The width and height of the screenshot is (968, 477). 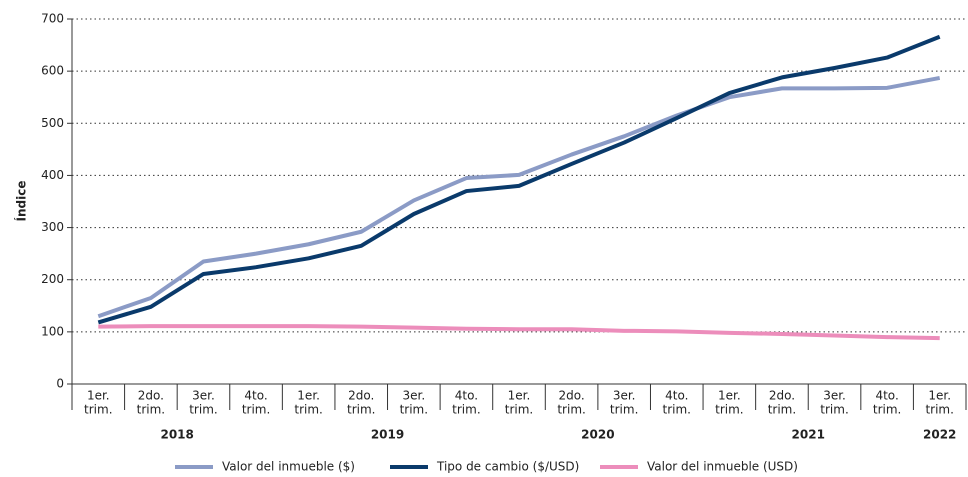 I want to click on y-axis-label: Índice, so click(x=21, y=201).